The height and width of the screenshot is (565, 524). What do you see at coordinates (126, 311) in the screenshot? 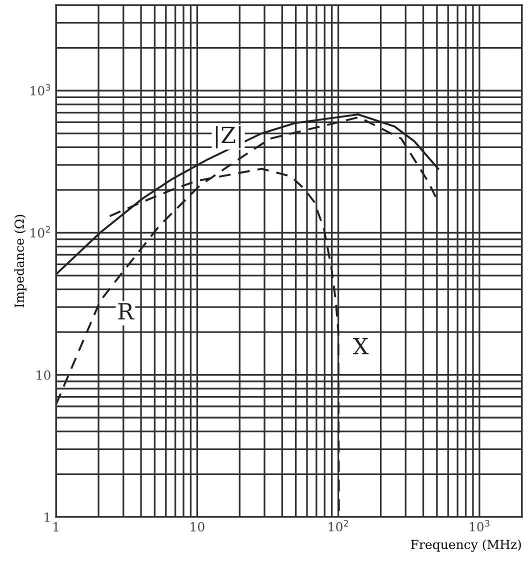
I see `series-label: R` at bounding box center [126, 311].